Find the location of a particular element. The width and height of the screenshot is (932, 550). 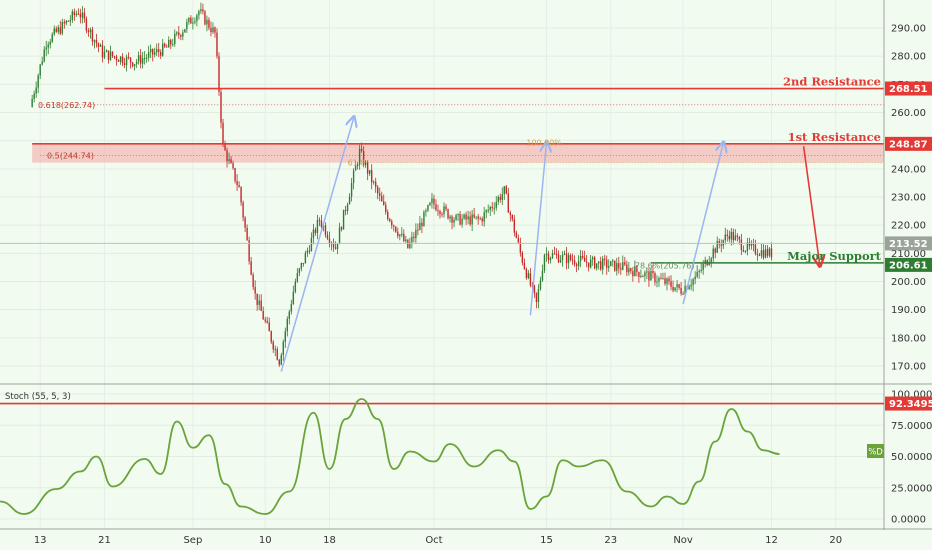

price-tick-label: 210.00 is located at coordinates (908, 254).